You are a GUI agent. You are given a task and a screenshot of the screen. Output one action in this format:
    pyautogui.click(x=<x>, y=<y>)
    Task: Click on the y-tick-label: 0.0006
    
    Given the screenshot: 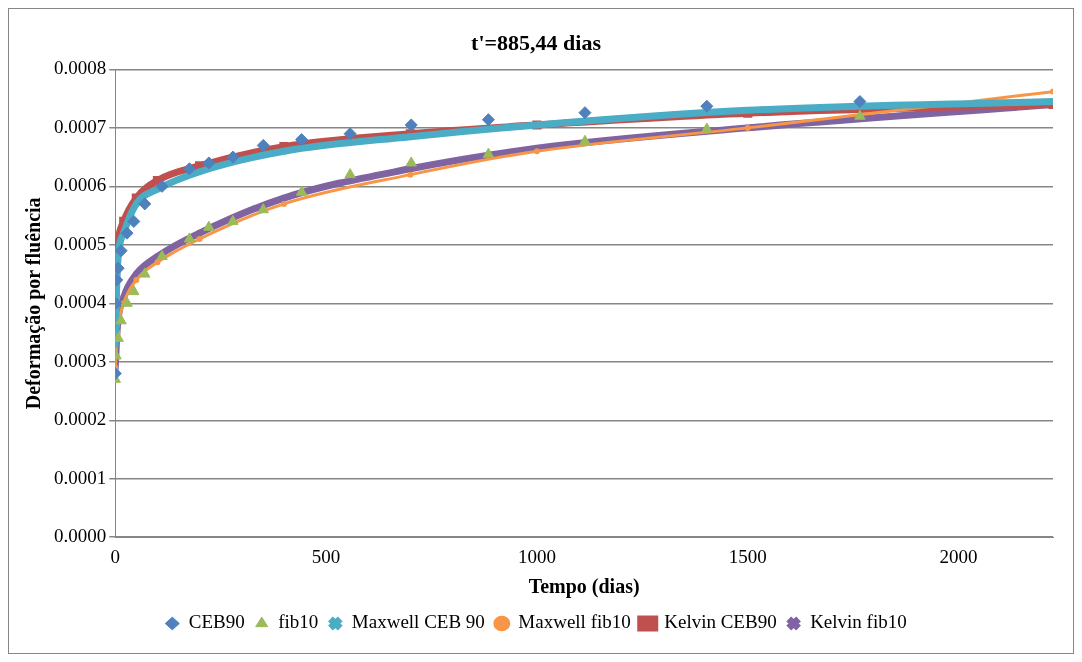 What is the action you would take?
    pyautogui.click(x=80, y=185)
    